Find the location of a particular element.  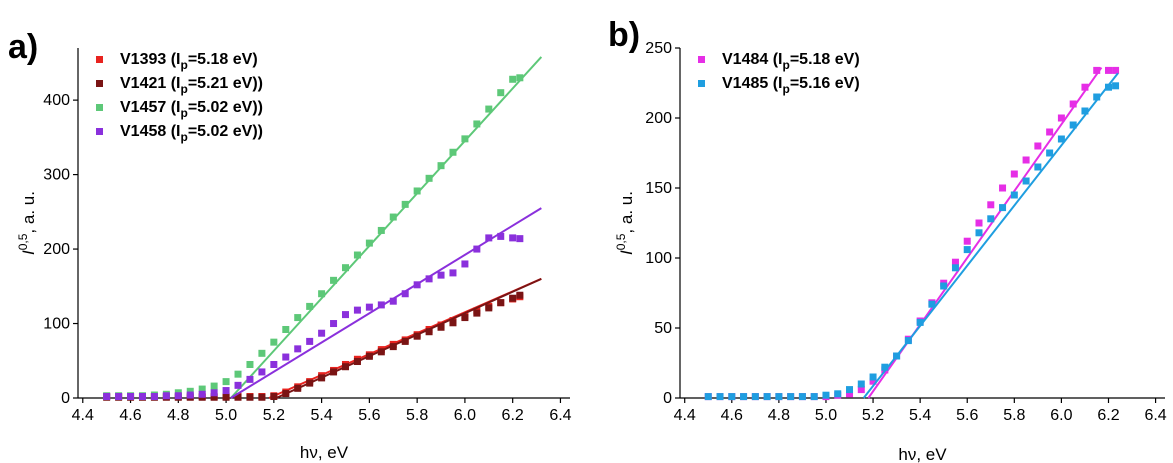

legend-label: V1393 (Ip=5.18 eV) is located at coordinates (189, 61).